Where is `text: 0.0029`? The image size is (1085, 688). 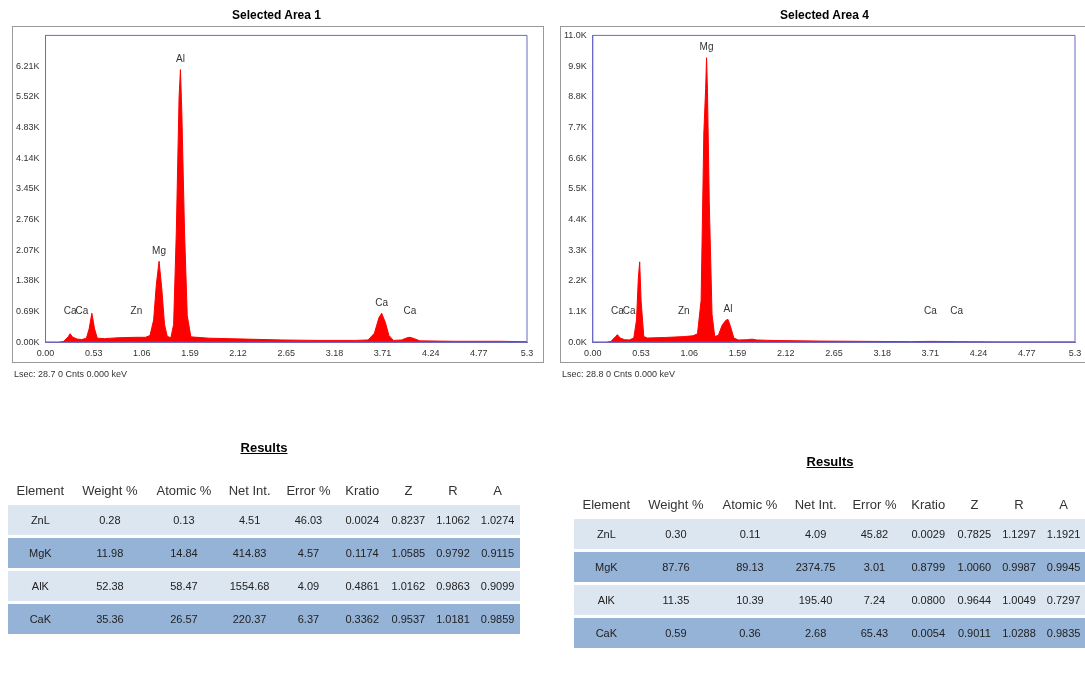 text: 0.0029 is located at coordinates (928, 534).